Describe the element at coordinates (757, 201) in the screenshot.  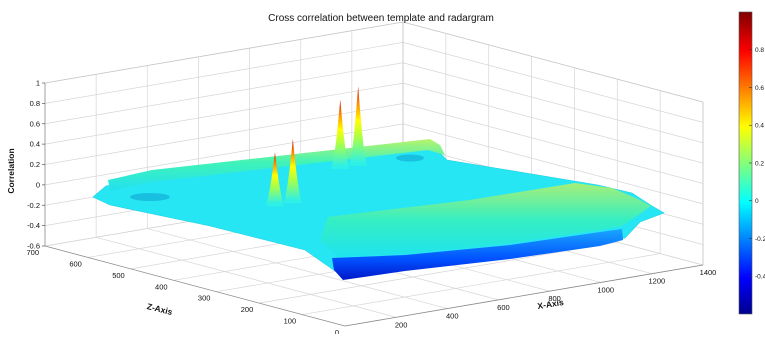
I see `colorbar-tick-label: 0` at that location.